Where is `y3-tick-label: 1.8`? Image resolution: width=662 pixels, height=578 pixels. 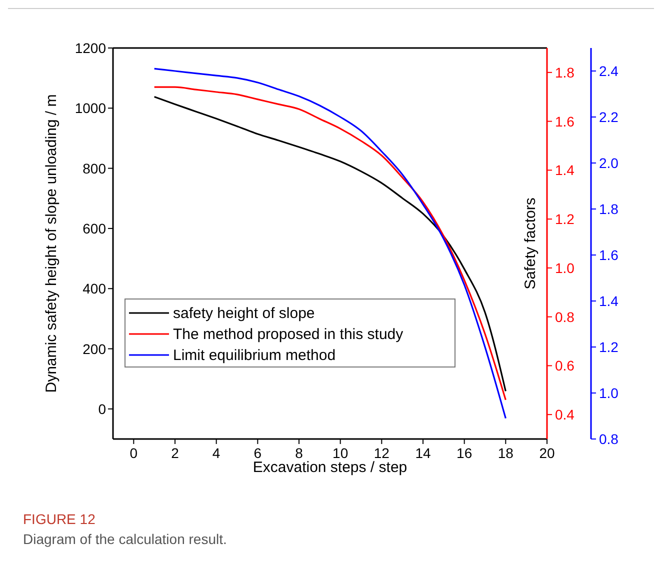 y3-tick-label: 1.8 is located at coordinates (609, 209).